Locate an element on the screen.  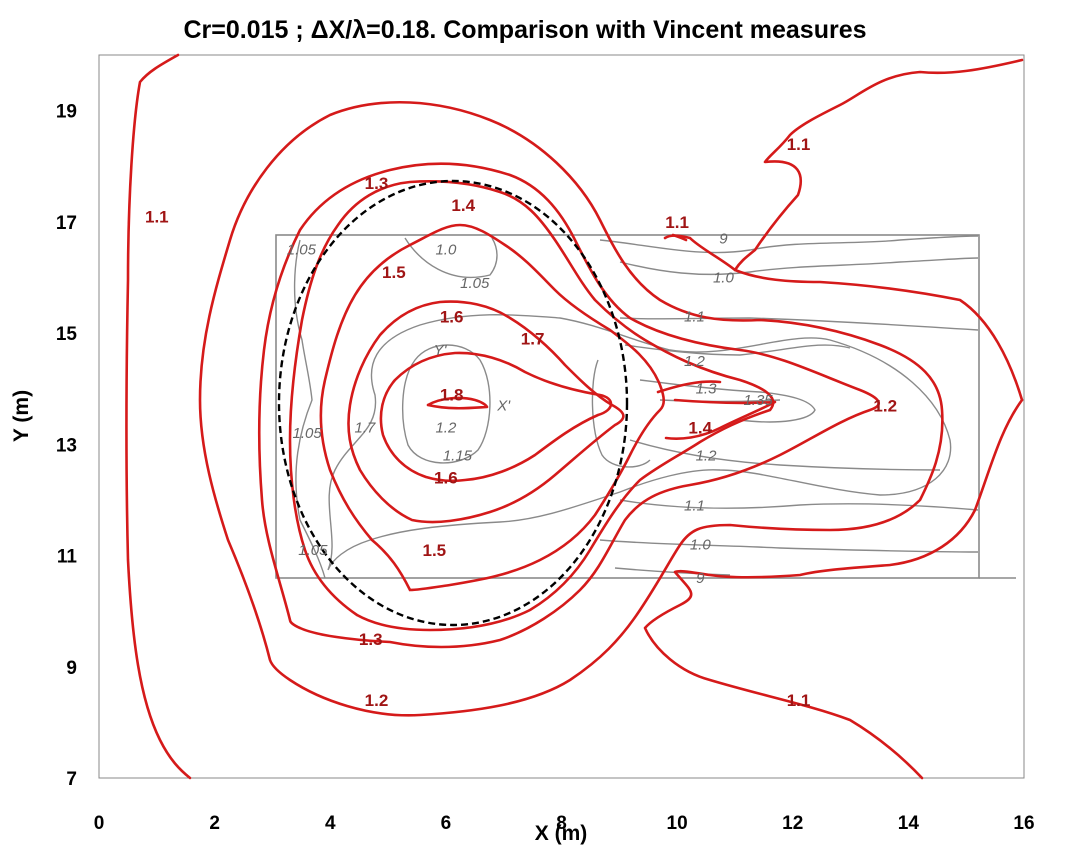
x-tick-label: 14 is located at coordinates (909, 823).